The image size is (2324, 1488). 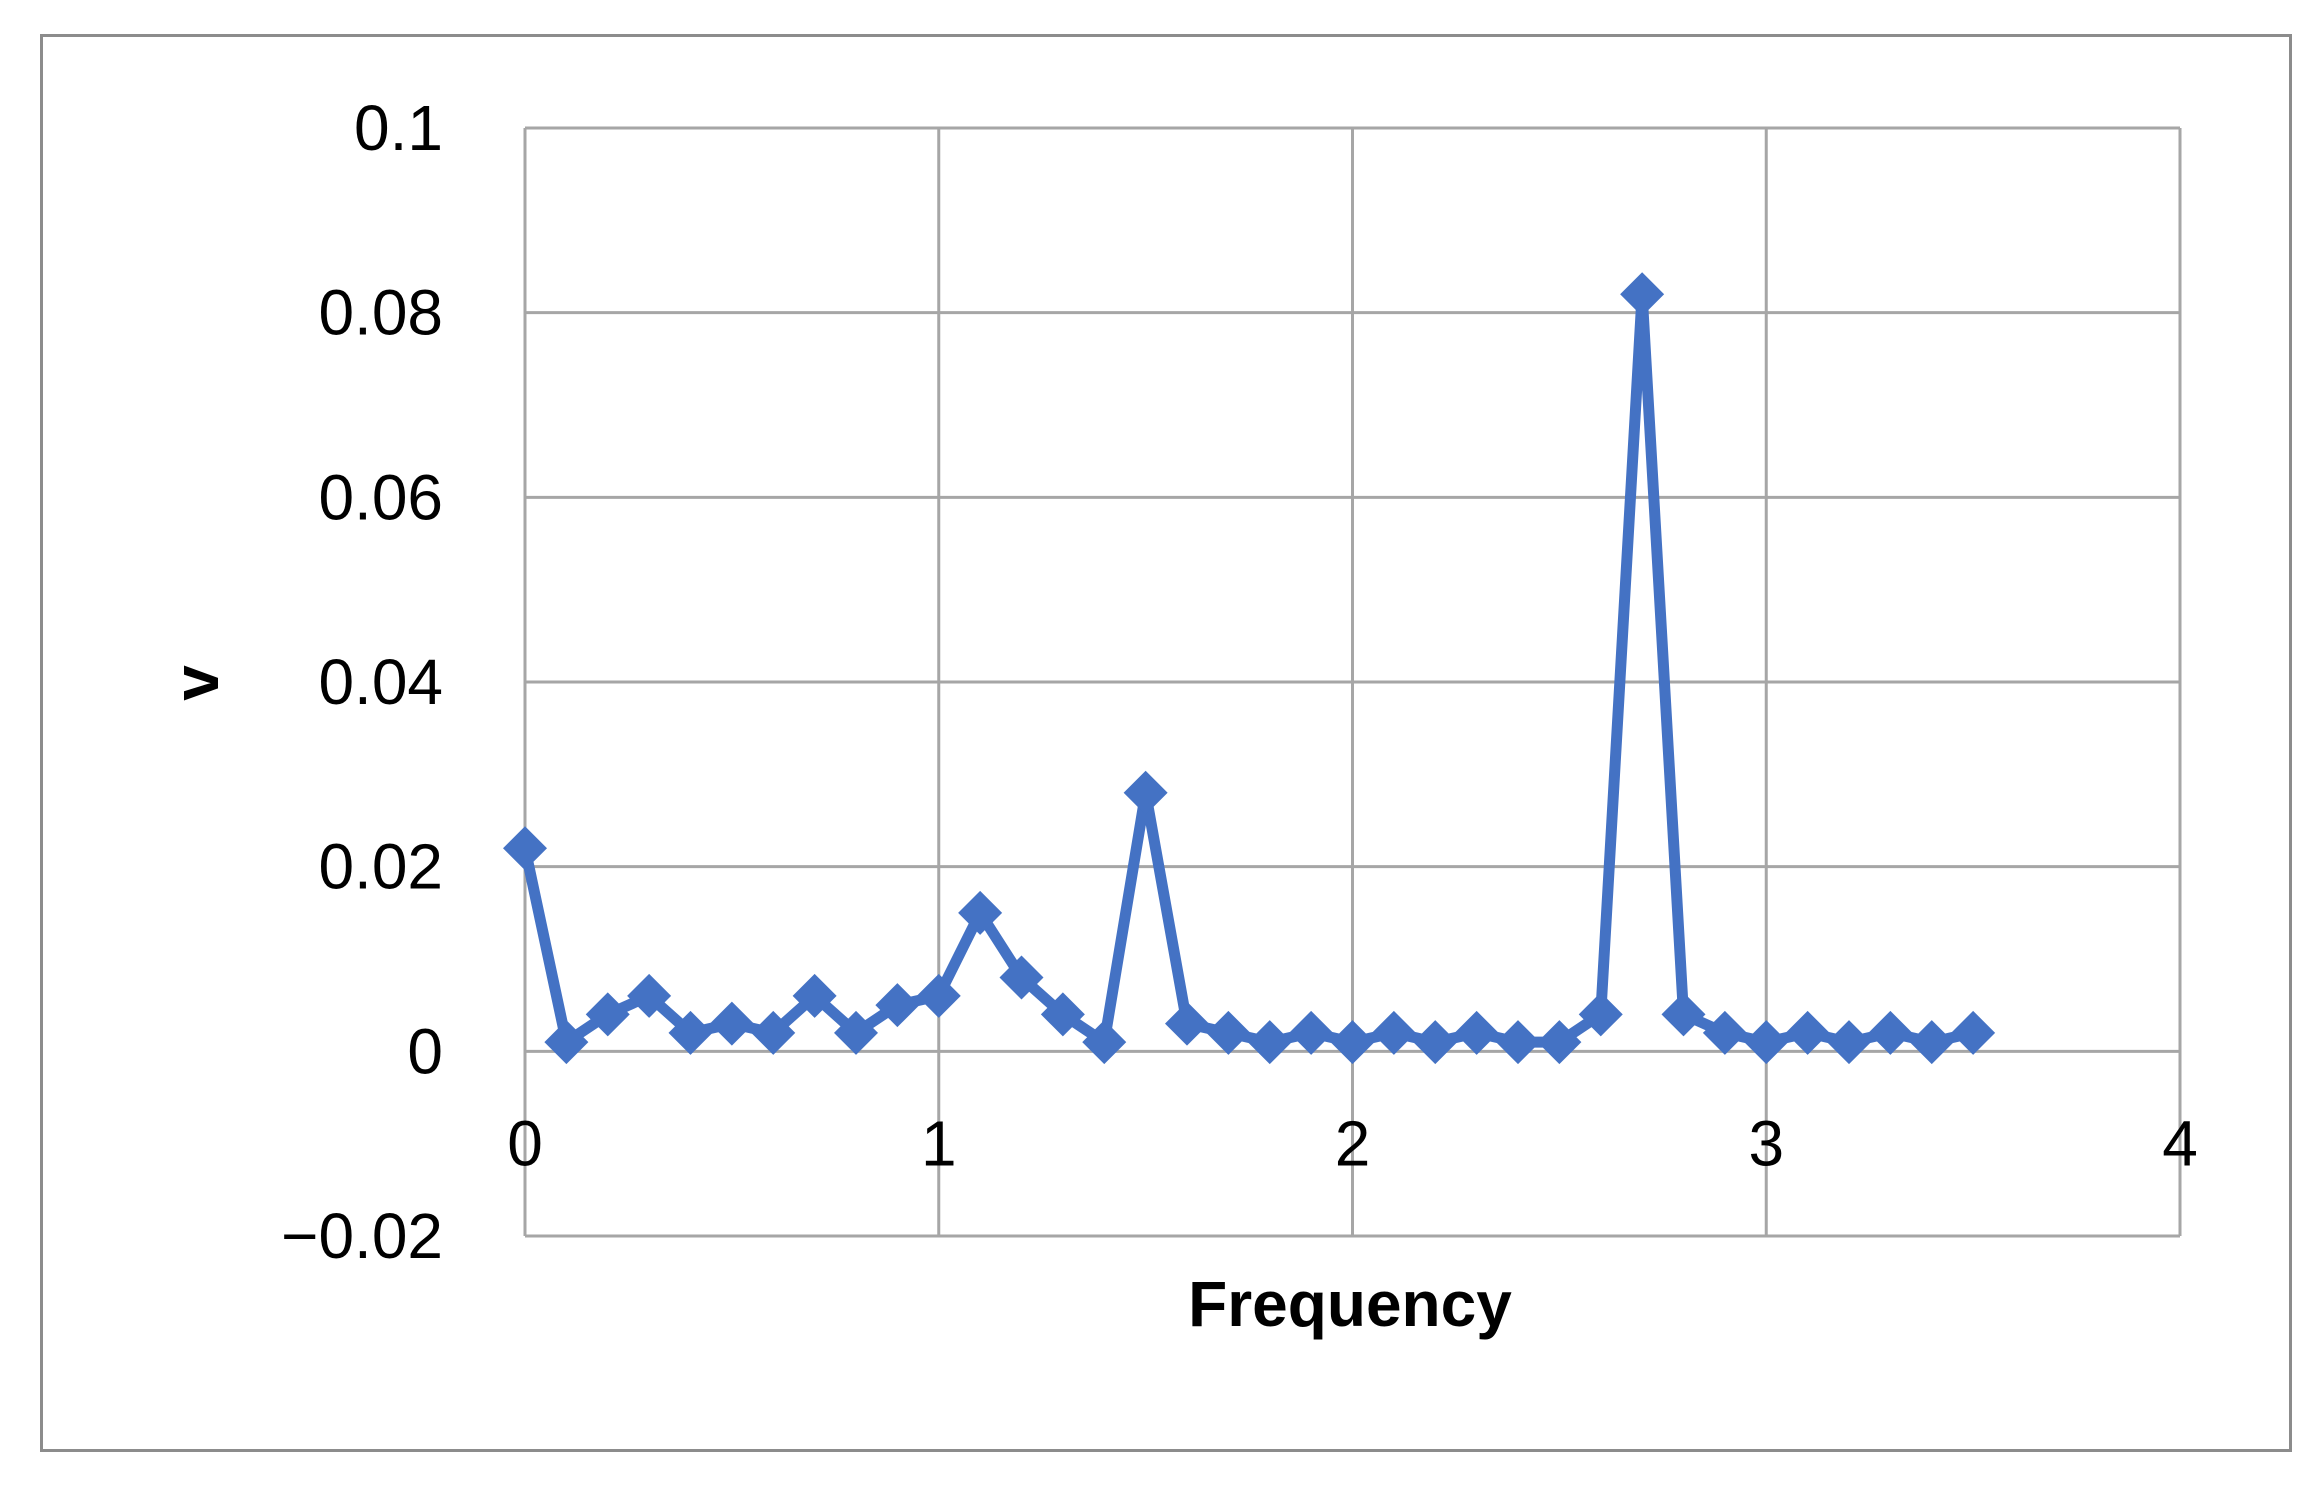 I want to click on y-tick-label: 0.04, so click(x=380, y=682).